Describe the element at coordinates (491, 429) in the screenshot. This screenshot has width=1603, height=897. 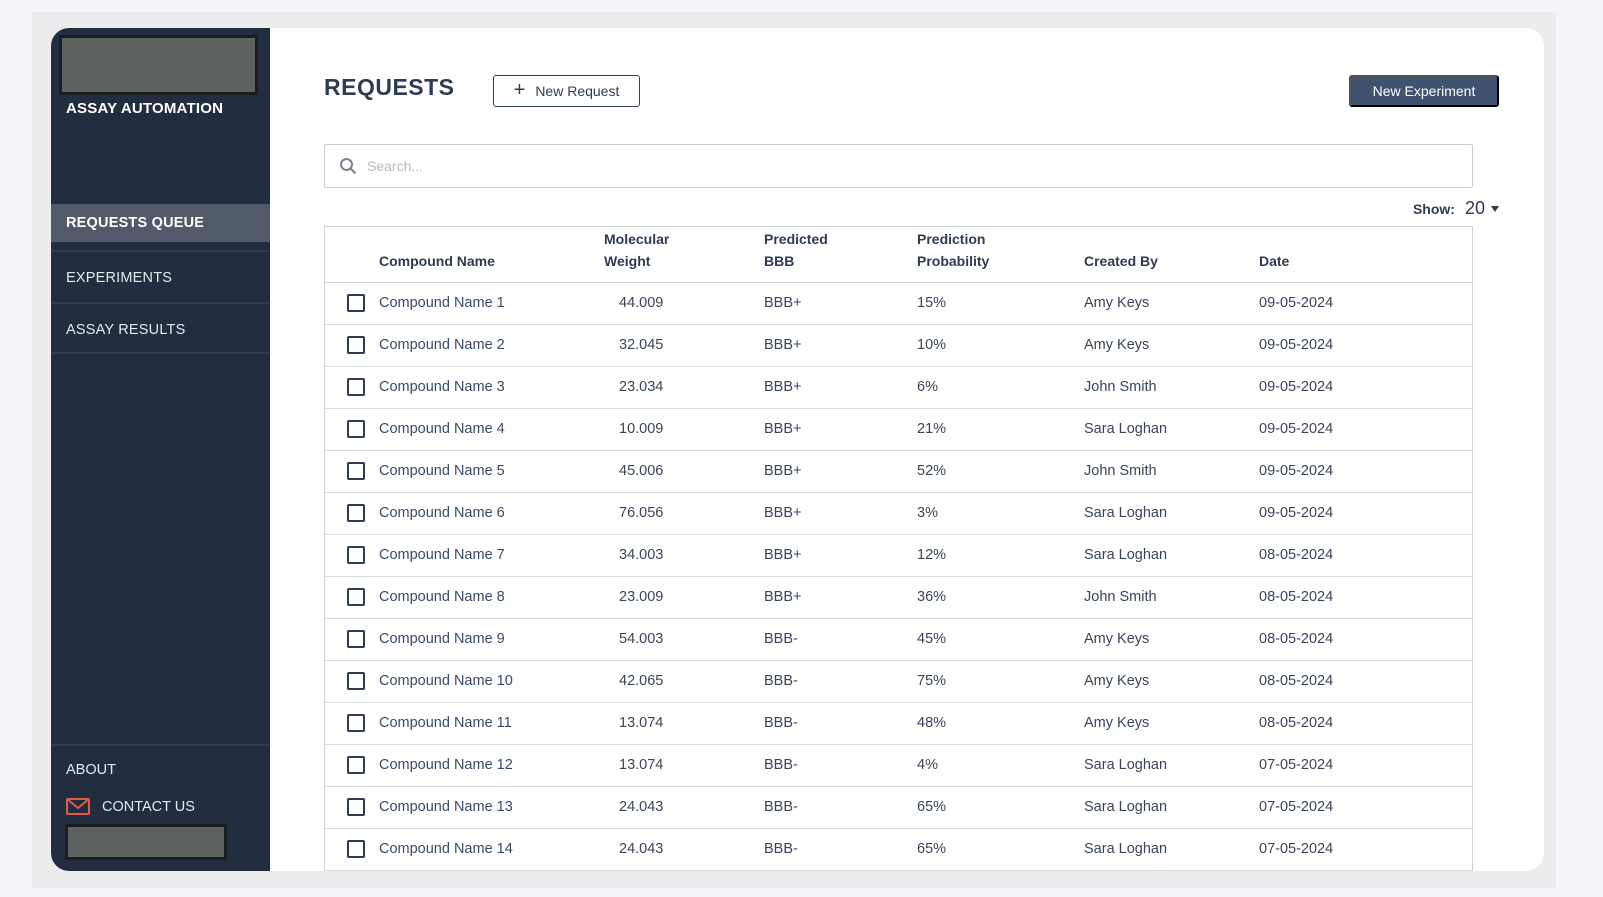
I see `cell-compound-name: Compound Name 4` at that location.